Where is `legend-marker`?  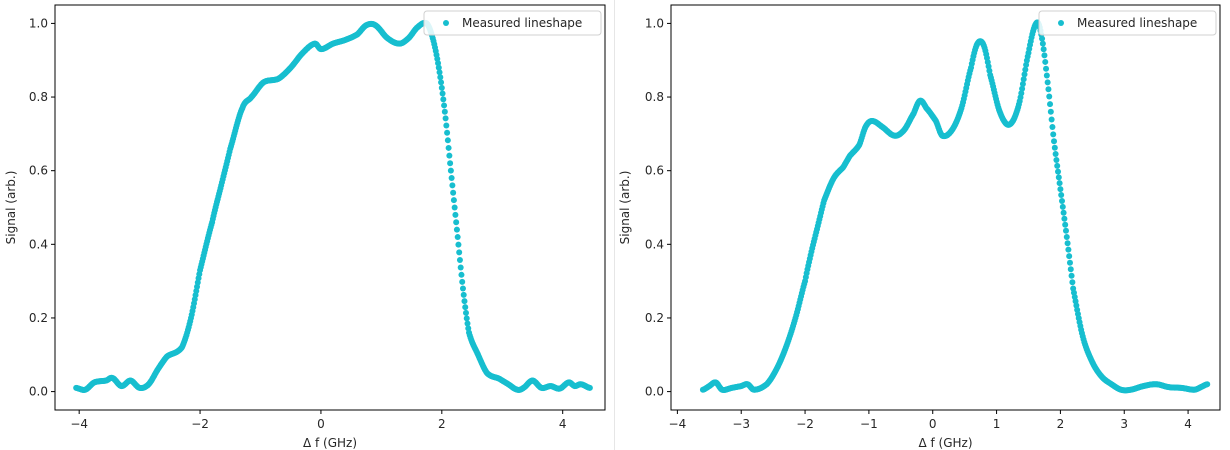 legend-marker is located at coordinates (1061, 23).